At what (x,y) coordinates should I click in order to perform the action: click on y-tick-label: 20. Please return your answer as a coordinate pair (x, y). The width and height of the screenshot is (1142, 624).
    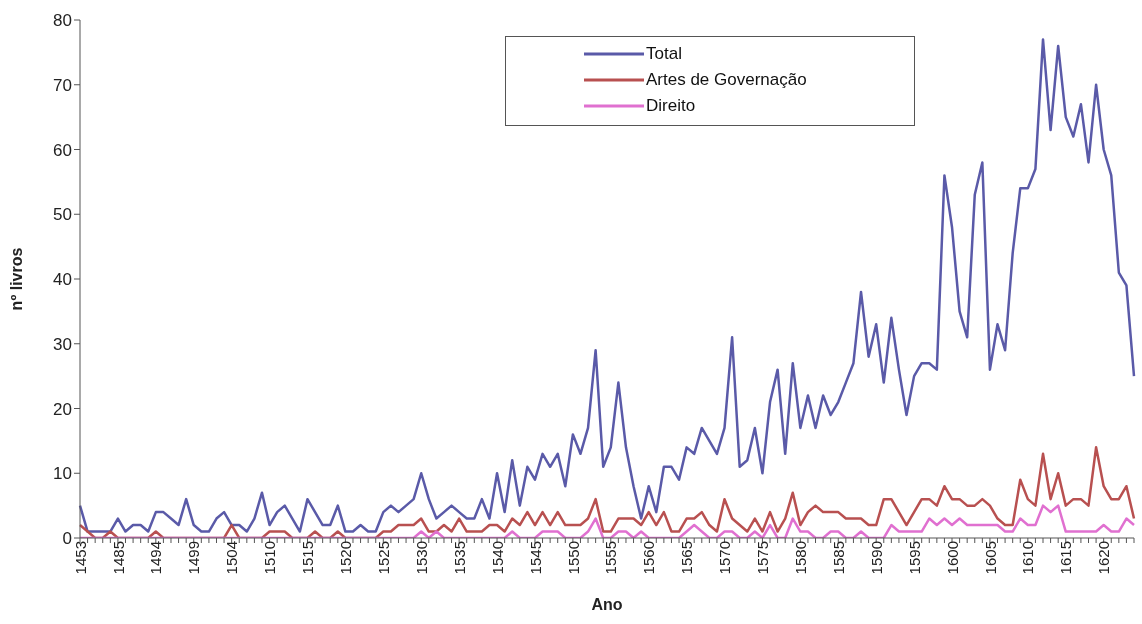
    Looking at the image, I should click on (62, 409).